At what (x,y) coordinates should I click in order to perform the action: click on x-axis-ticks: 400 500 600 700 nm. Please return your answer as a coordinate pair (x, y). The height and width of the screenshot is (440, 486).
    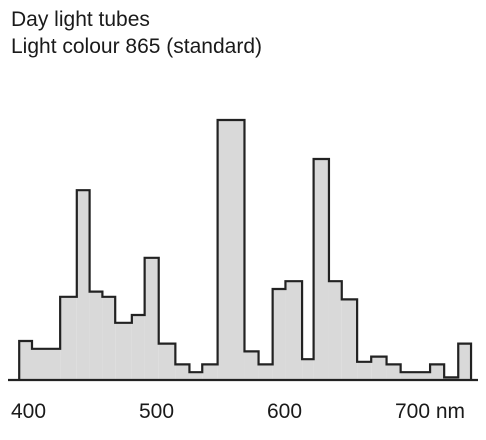
    Looking at the image, I should click on (238, 411).